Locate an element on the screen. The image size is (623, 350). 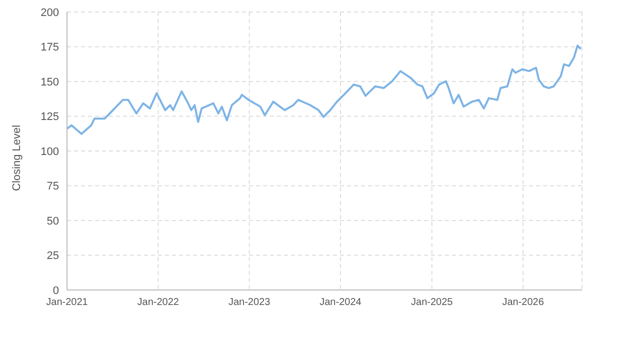
x-tick-label: Jan-2026 is located at coordinates (523, 302).